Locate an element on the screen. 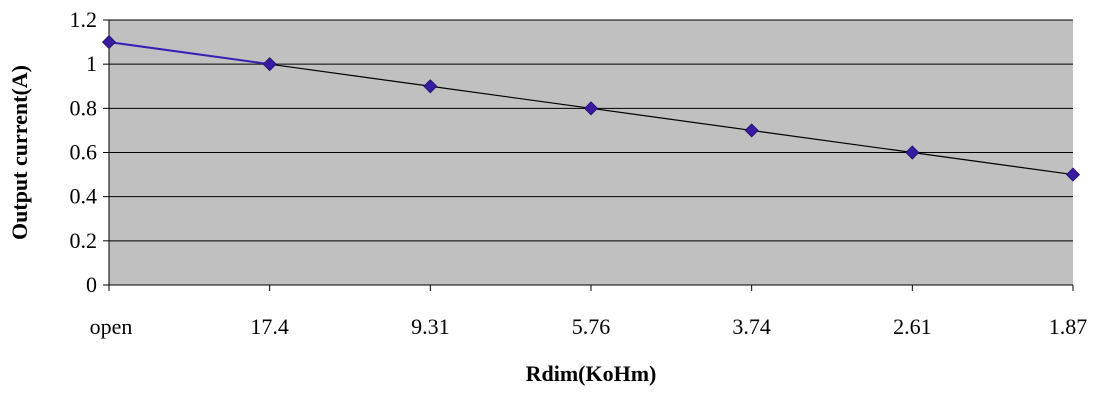  y-tick-label: 0.8 is located at coordinates (84, 107).